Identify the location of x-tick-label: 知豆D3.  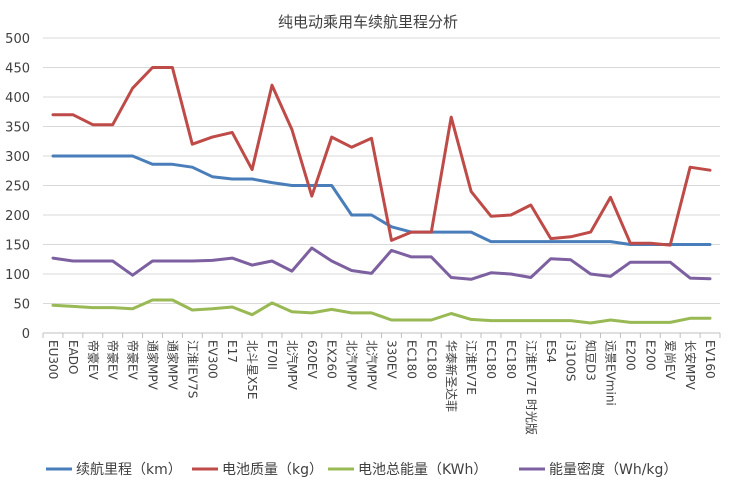
(591, 360).